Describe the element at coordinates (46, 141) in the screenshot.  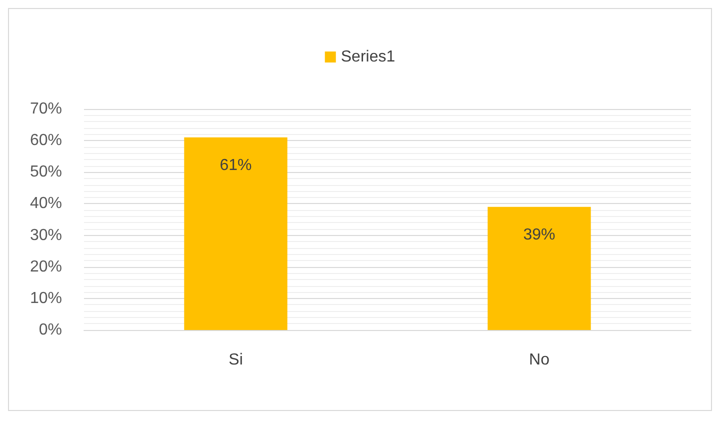
I see `y-tick-label: 60%` at that location.